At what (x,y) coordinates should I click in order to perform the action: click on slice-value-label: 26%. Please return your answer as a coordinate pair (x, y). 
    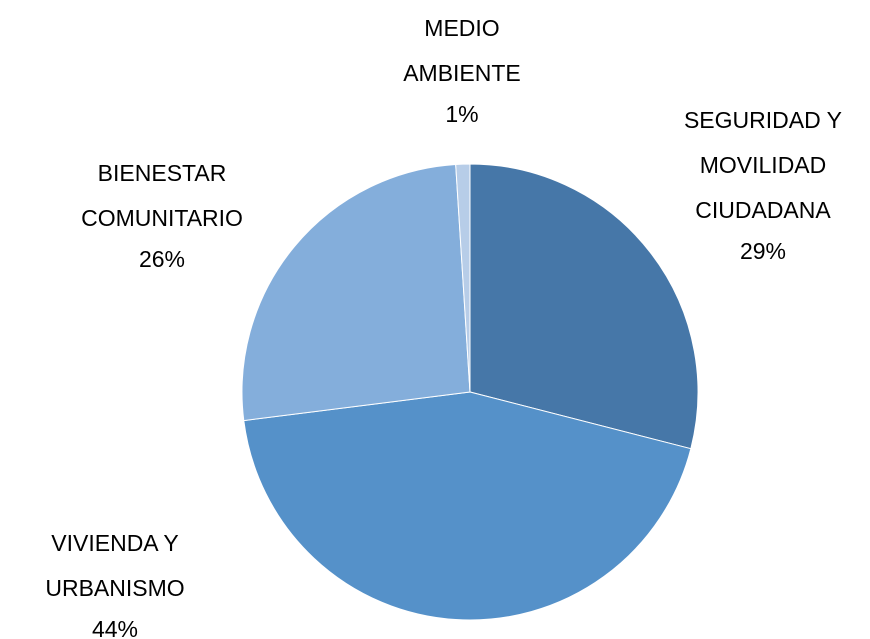
    Looking at the image, I should click on (162, 259).